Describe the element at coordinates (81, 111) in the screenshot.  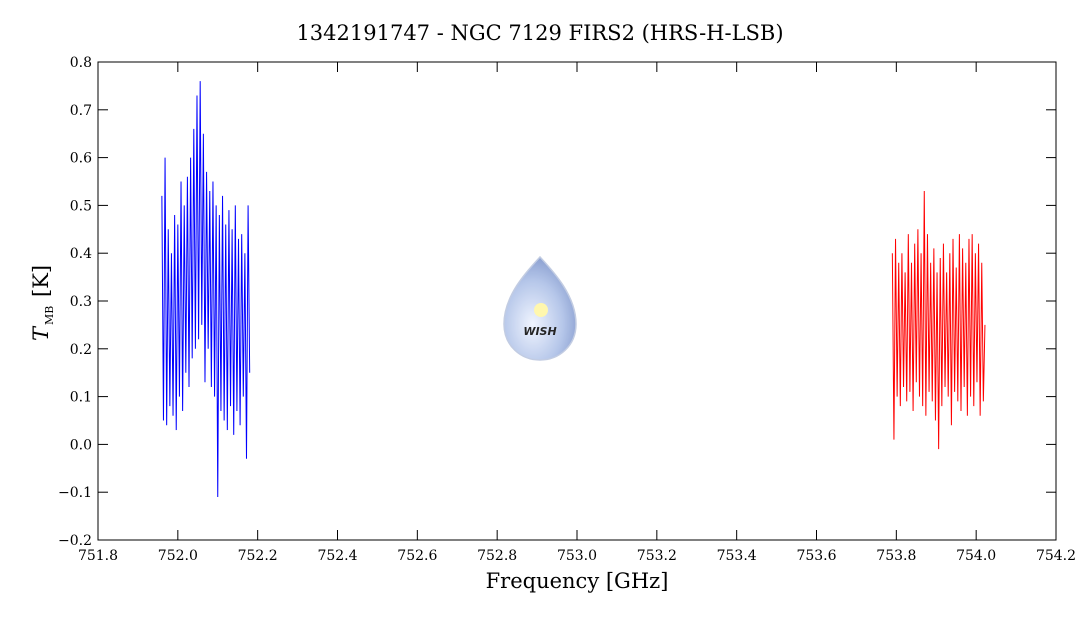
I see `y-tick-label: 0.7` at that location.